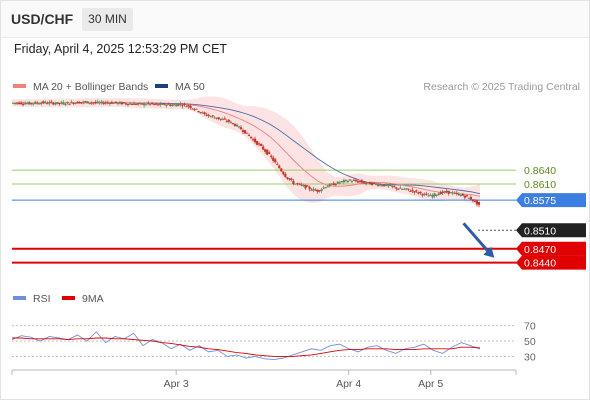  What do you see at coordinates (540, 201) in the screenshot?
I see `level-label-0.8575: 0.8575` at bounding box center [540, 201].